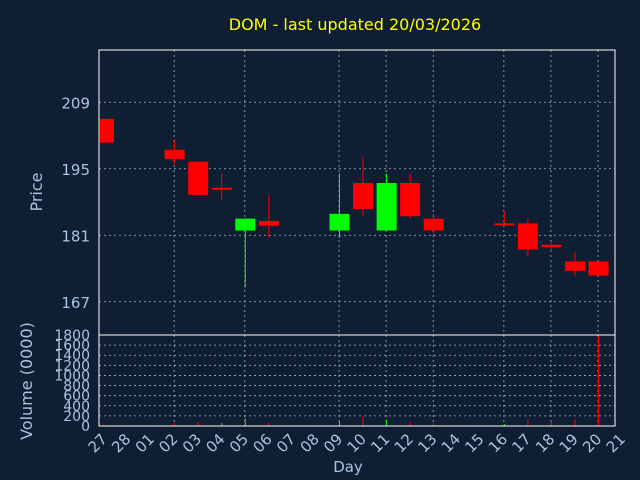 This screenshot has width=640, height=480. Describe the element at coordinates (75, 236) in the screenshot. I see `price-tick-label: 181` at that location.